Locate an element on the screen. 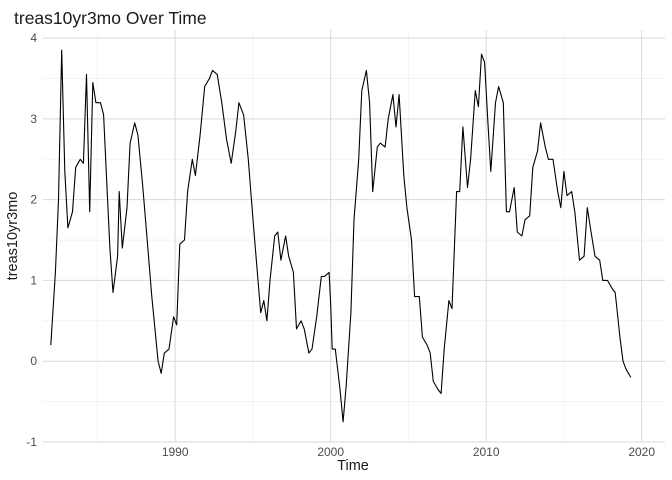 The image size is (672, 480). y-axis-title: treas10yr3mo is located at coordinates (13, 236).